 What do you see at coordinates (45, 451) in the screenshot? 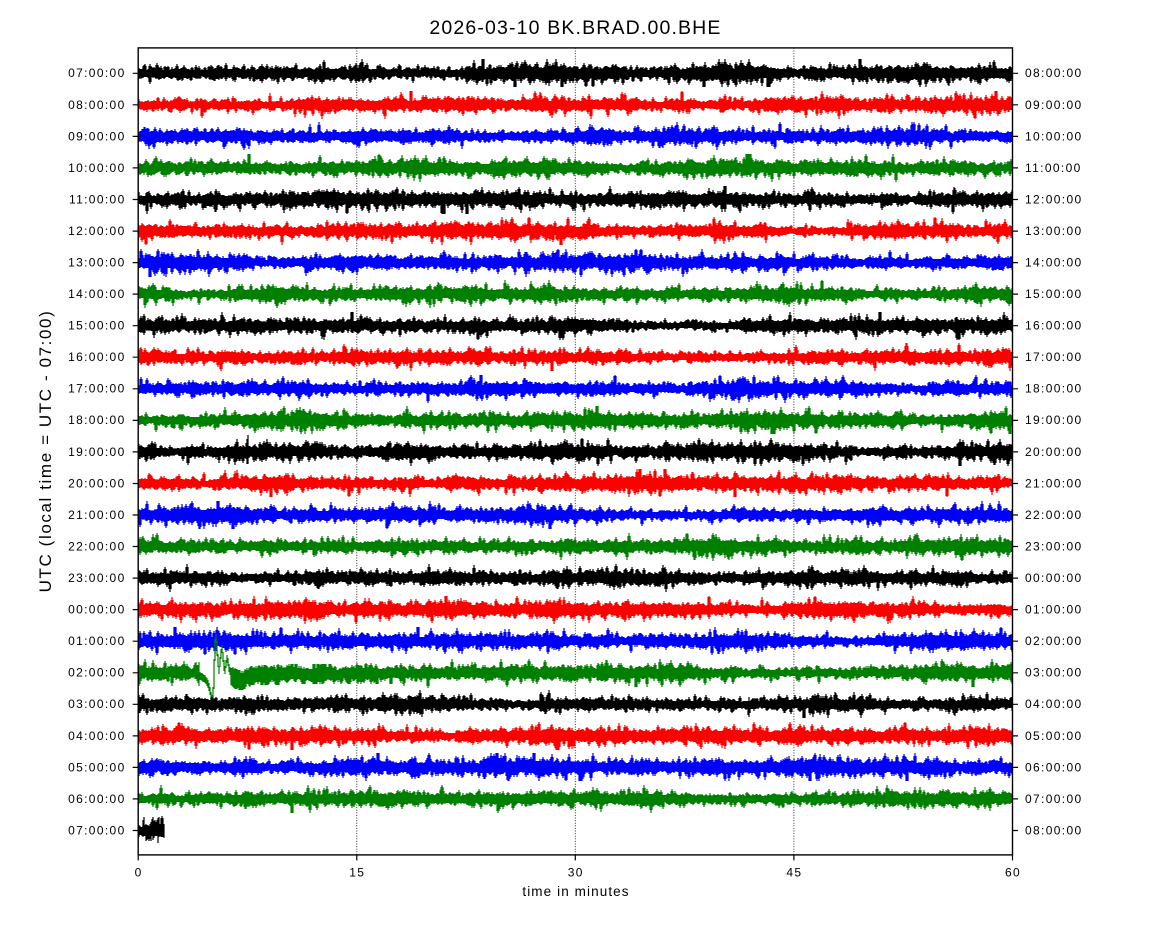
I see `svg-text: UTC (local time = UTC - 07:00)` at bounding box center [45, 451].